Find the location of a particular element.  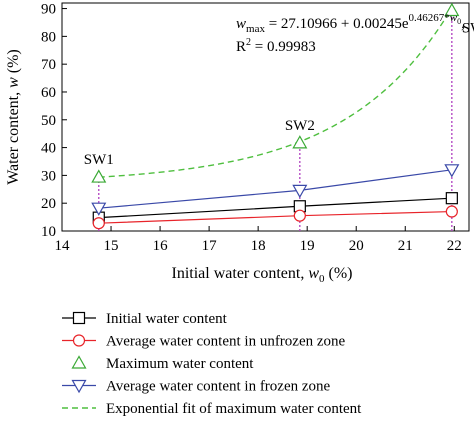

r2-sup: 2 is located at coordinates (248, 42).